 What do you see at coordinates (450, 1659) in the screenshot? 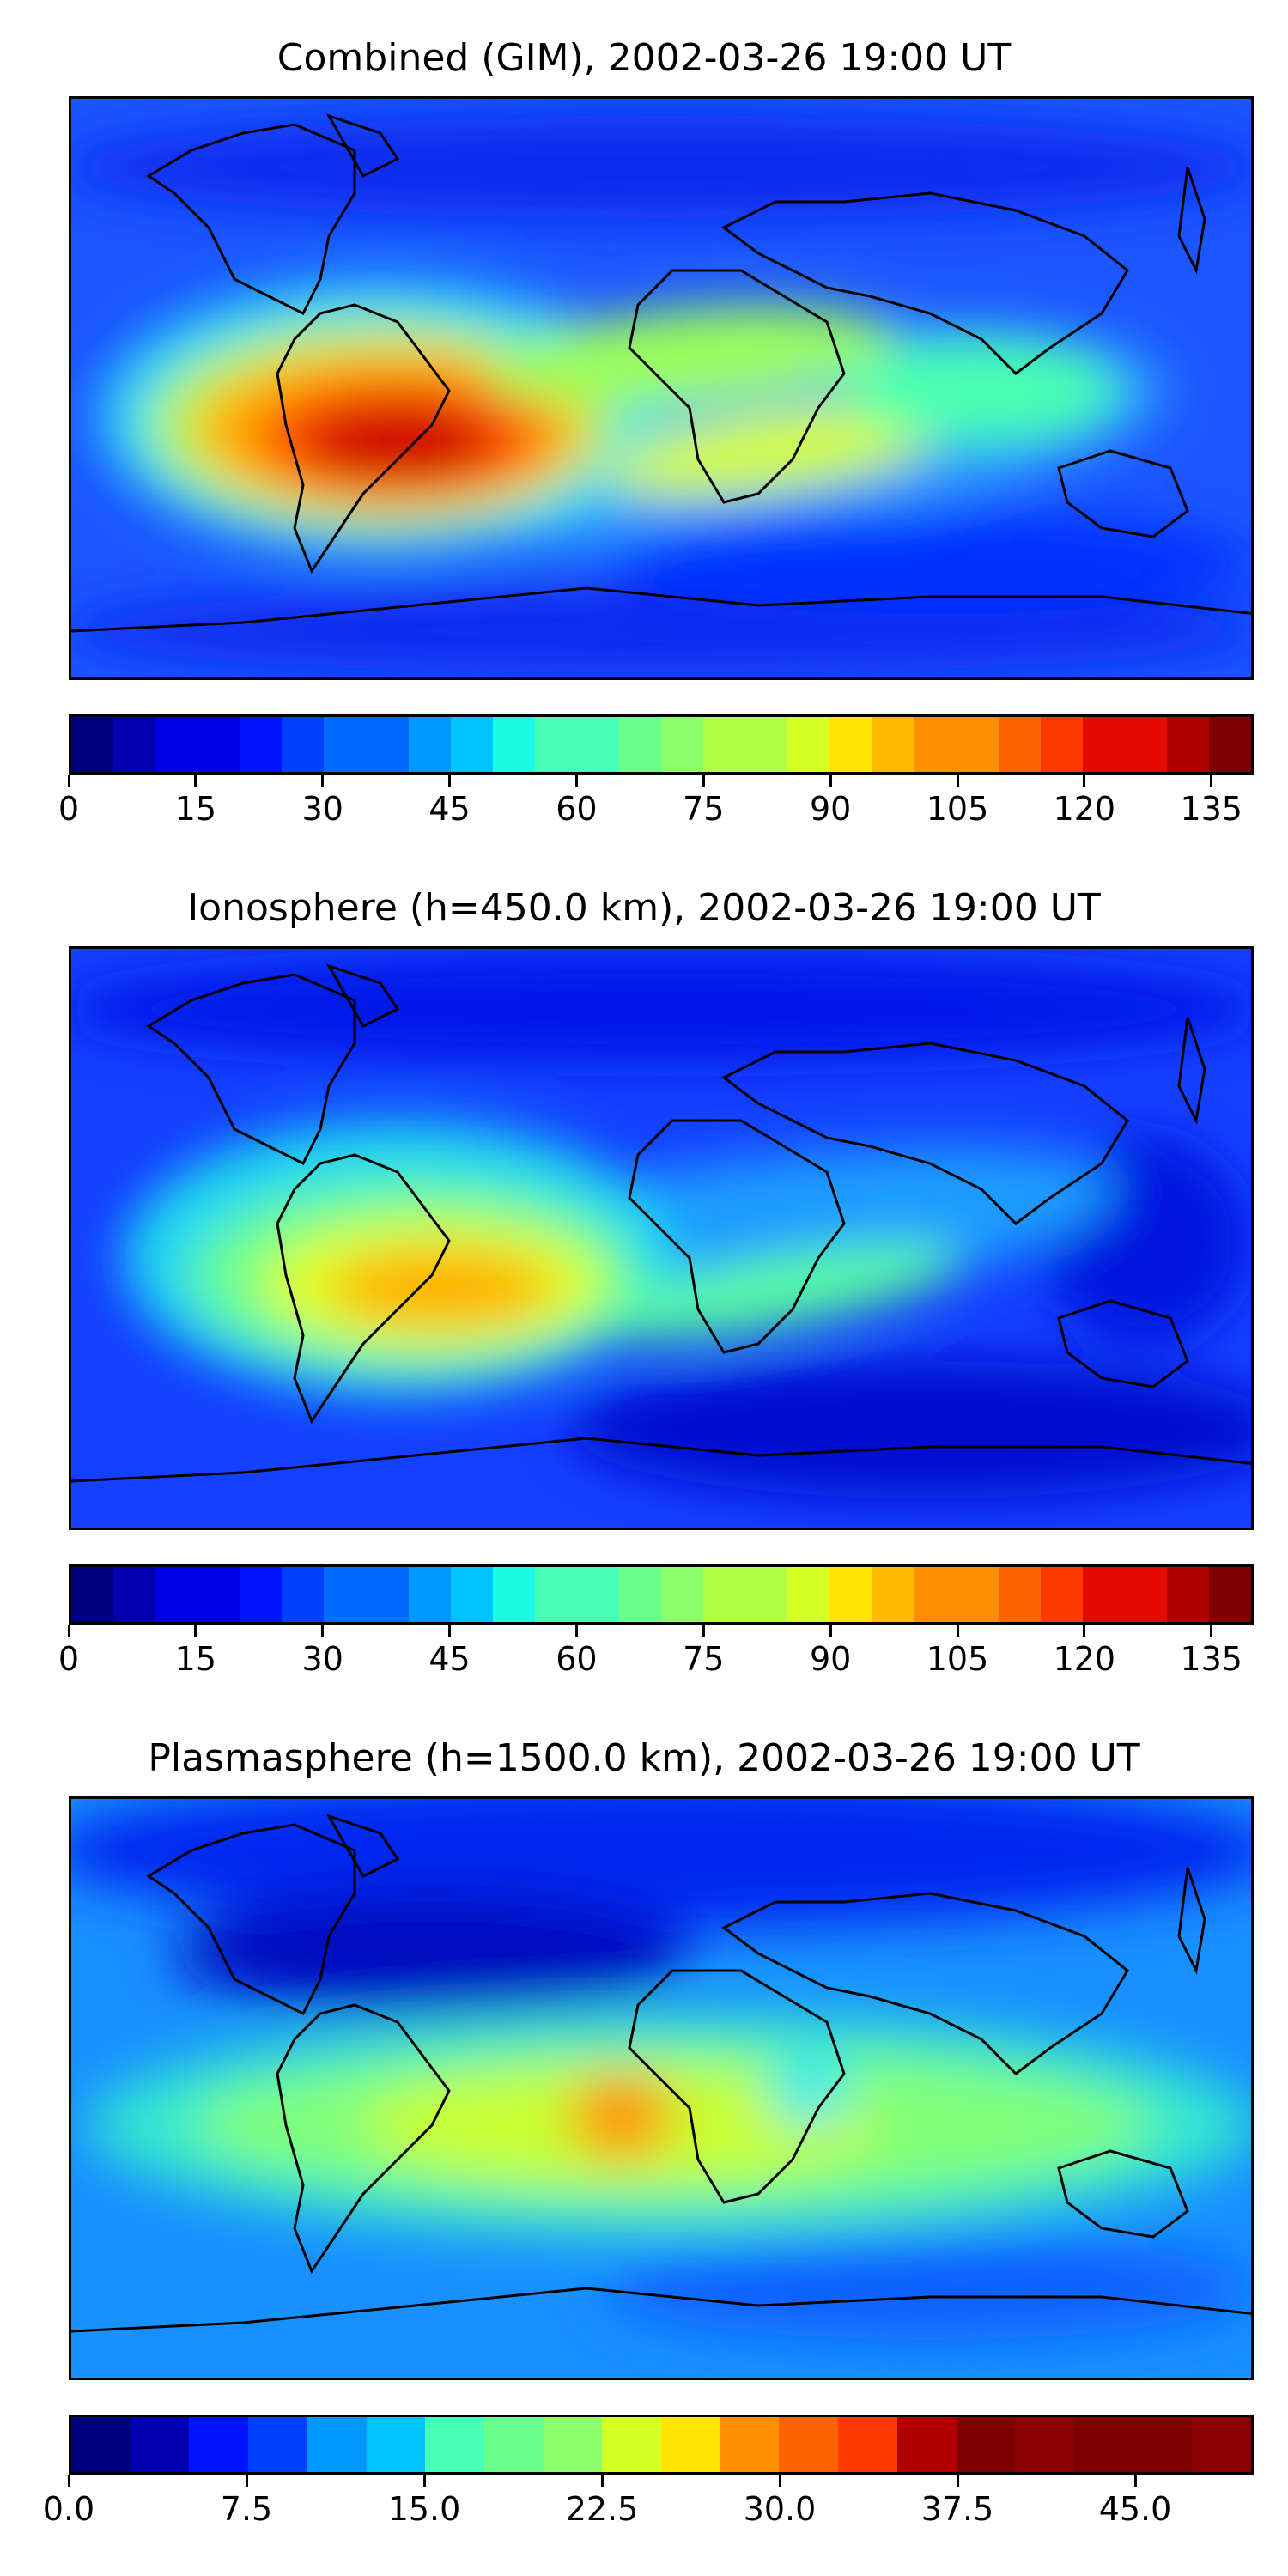
I see `colorbar-tick-label: 45` at bounding box center [450, 1659].